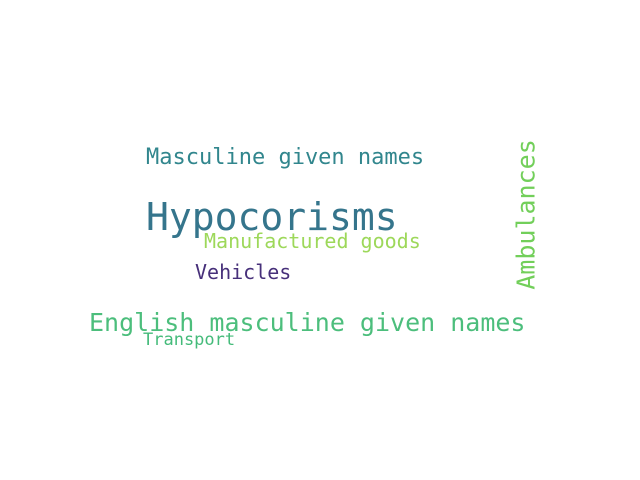 The height and width of the screenshot is (480, 640). Describe the element at coordinates (307, 322) in the screenshot. I see `word-english-masculine-given-names: English masculine given names` at that location.